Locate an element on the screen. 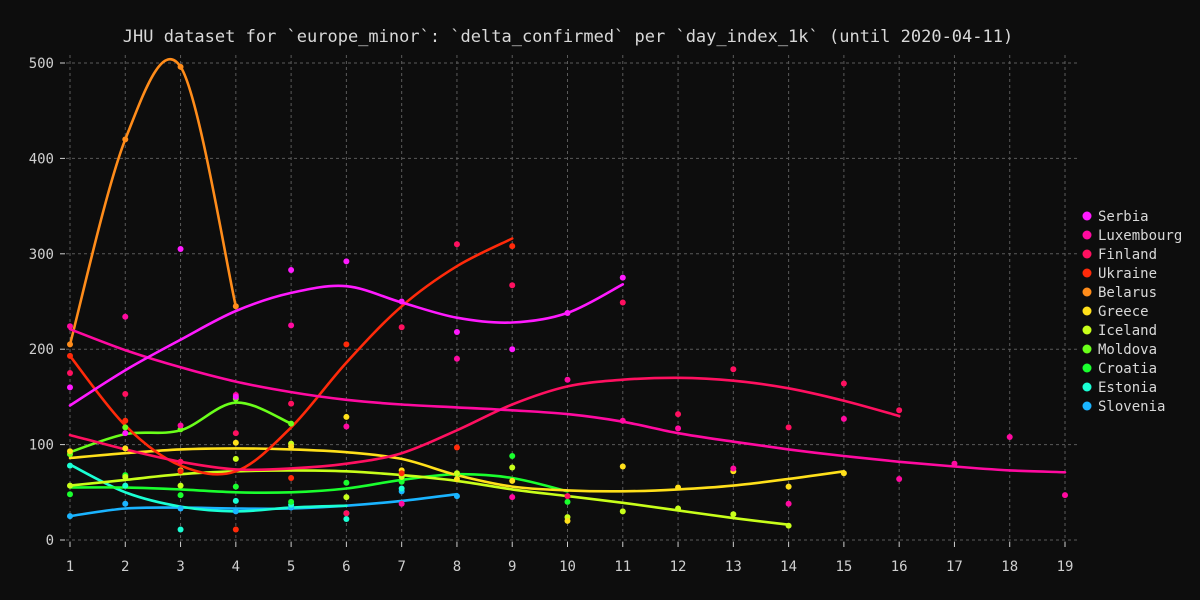 This screenshot has width=1200, height=600. x-tick-label: 2 is located at coordinates (125, 567).